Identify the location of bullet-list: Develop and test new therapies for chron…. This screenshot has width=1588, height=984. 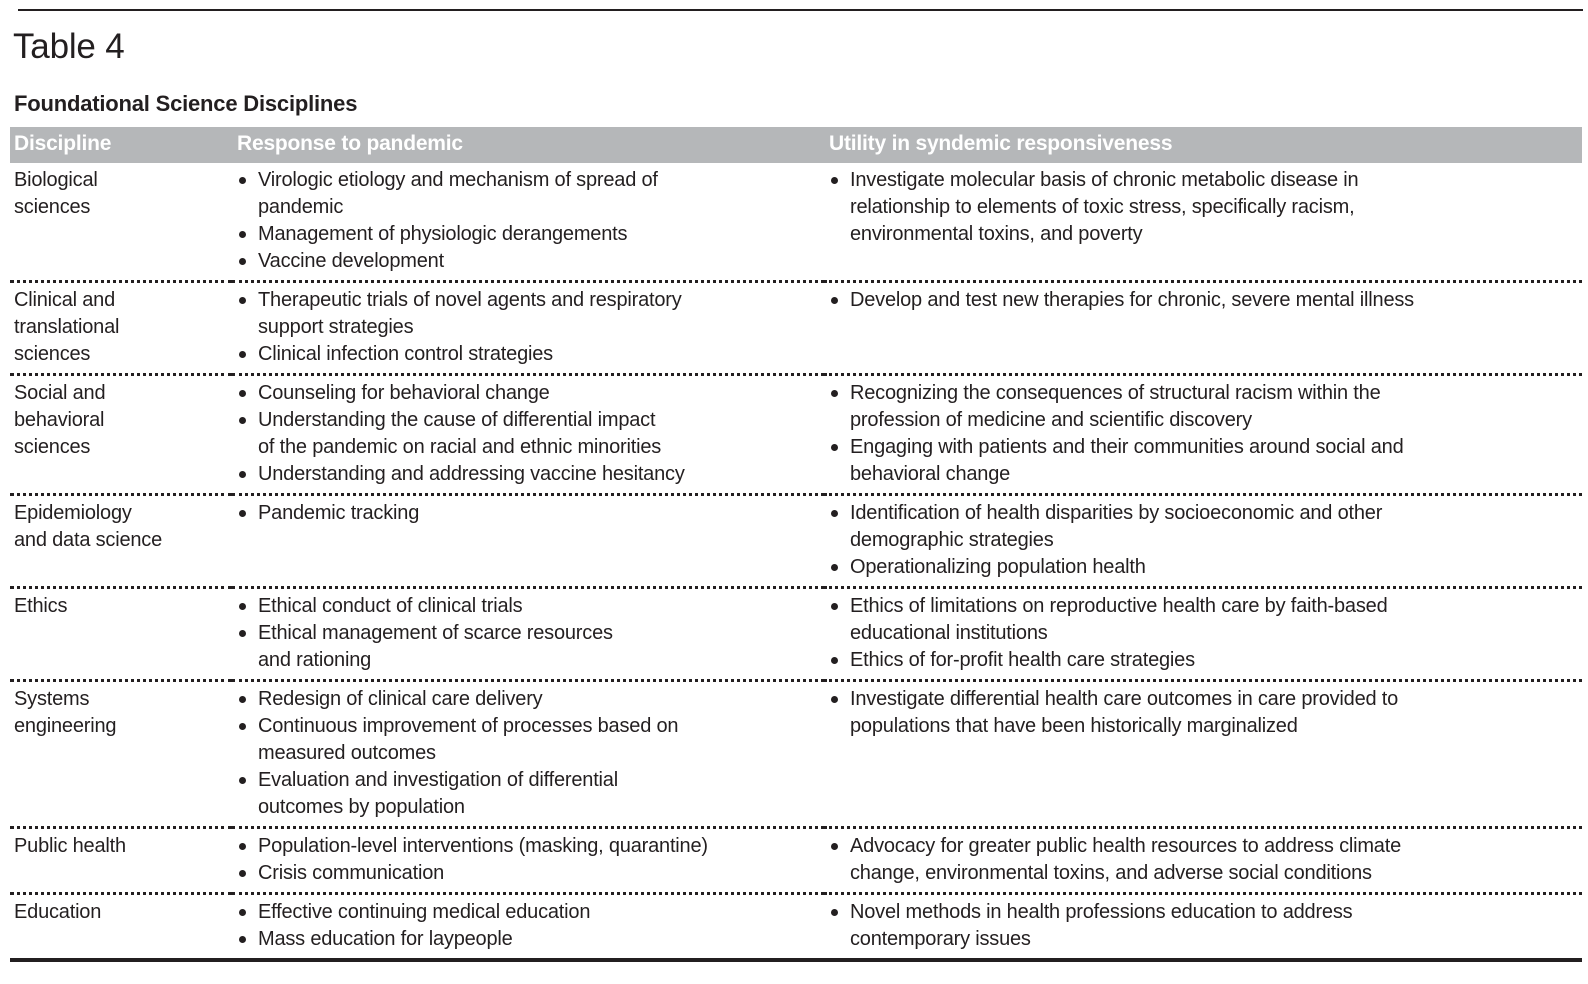
(1202, 300).